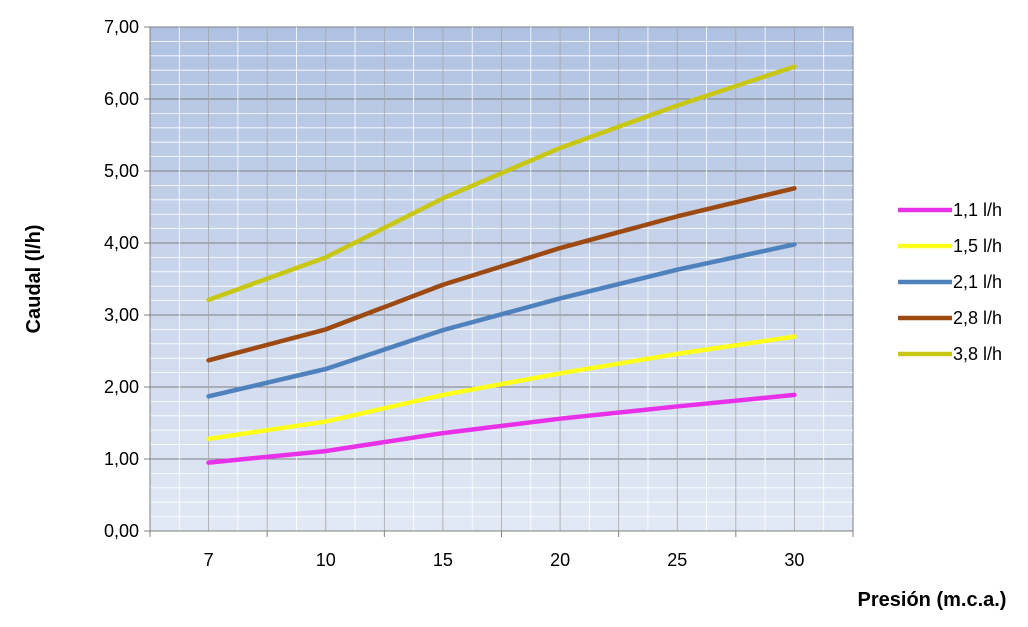 Image resolution: width=1028 pixels, height=627 pixels. What do you see at coordinates (34, 279) in the screenshot?
I see `y-axis-title: Caudal (l/h)` at bounding box center [34, 279].